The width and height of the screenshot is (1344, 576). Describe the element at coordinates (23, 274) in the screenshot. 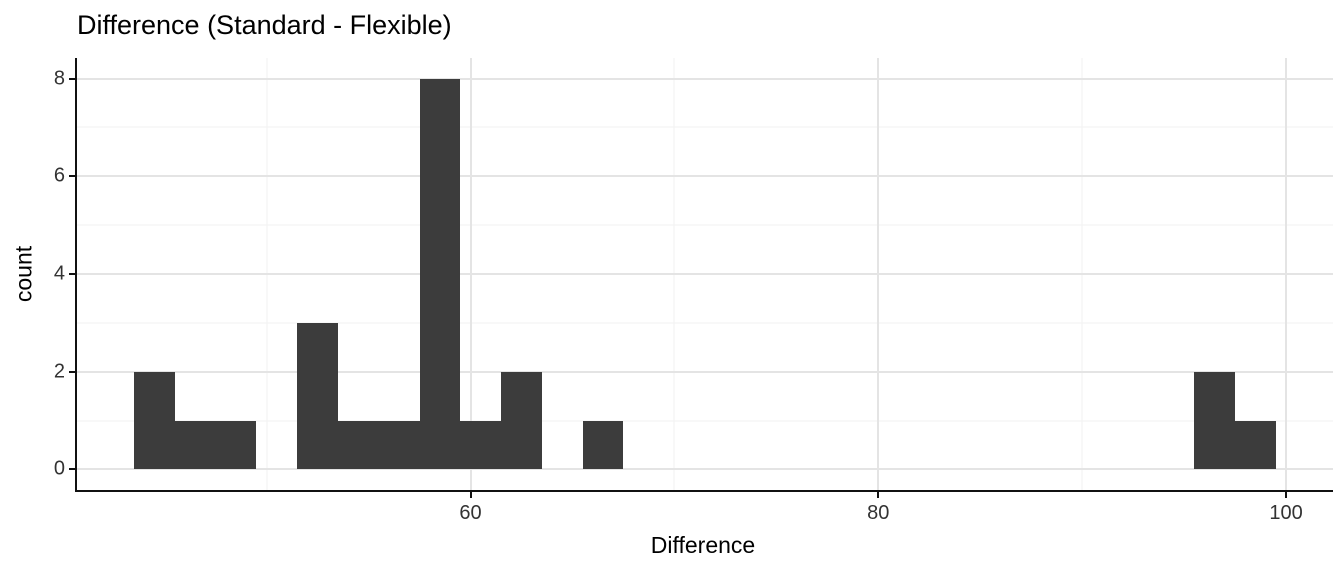

I see `y-axis-label: count` at that location.